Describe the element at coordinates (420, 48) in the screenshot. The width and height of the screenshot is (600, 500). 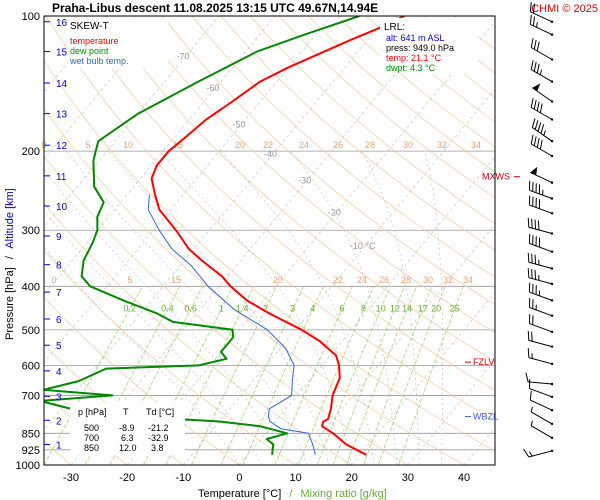
I see `lrl-press: press: 949.0 hPa` at that location.